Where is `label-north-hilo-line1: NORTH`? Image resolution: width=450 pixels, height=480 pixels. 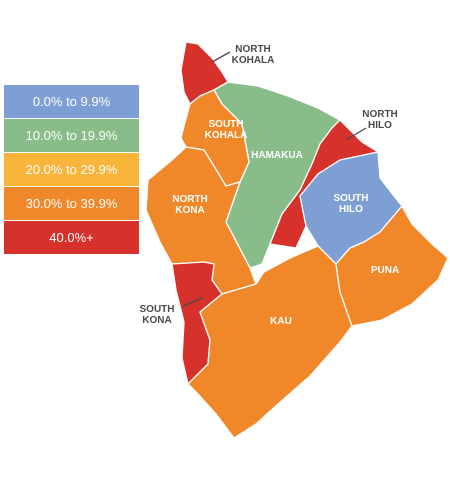
label-north-hilo-line1: NORTH is located at coordinates (380, 114).